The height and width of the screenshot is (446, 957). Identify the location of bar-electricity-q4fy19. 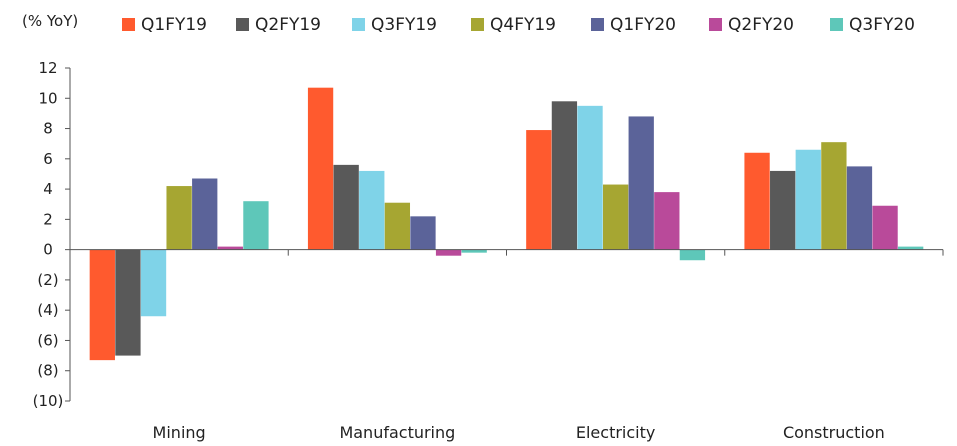
(615, 217).